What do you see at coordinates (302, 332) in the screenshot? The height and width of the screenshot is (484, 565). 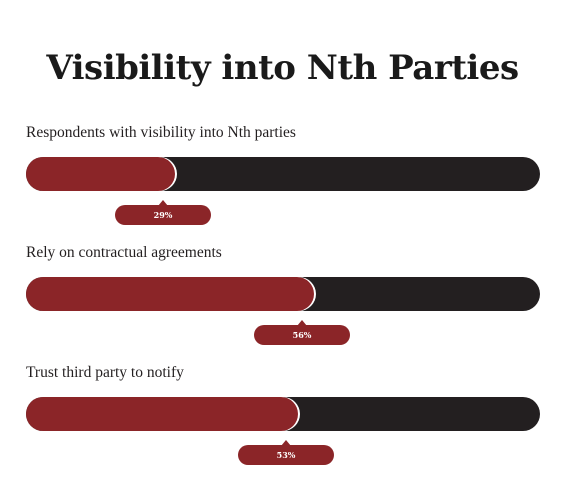 I see `bar-value-label: 56%` at bounding box center [302, 332].